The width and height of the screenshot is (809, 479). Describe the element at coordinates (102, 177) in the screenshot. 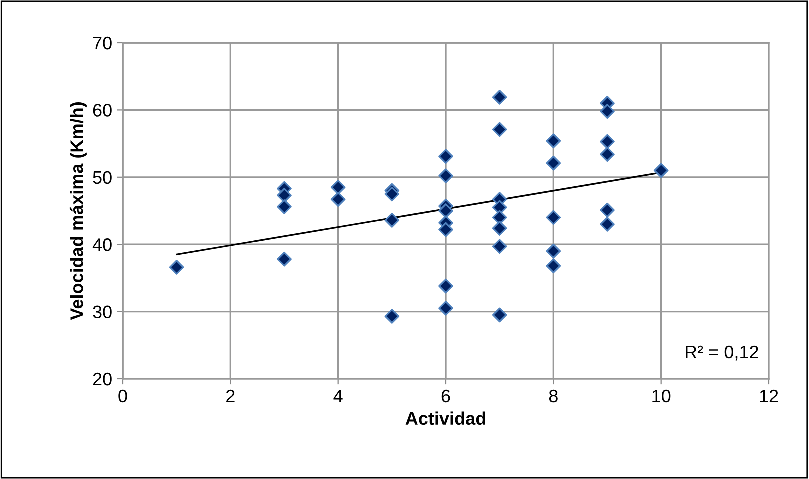

I see `y-tick-label: 50` at that location.